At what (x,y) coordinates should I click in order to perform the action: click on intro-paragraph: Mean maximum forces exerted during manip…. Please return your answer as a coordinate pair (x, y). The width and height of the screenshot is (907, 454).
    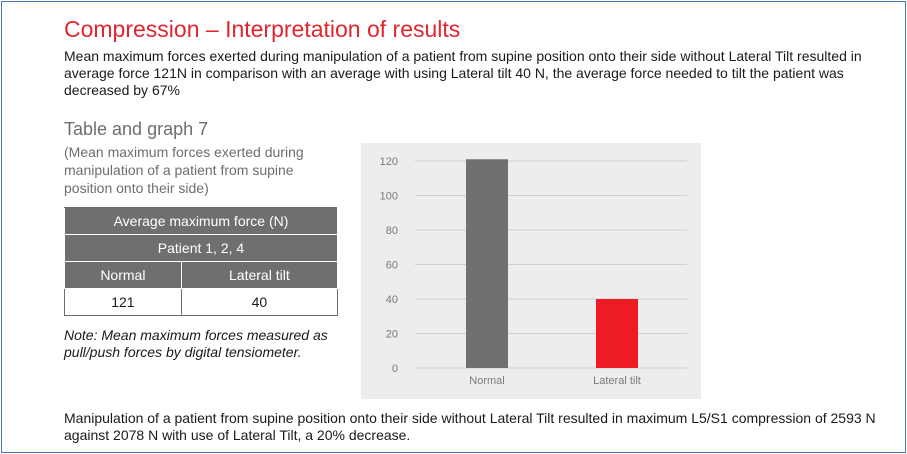
    Looking at the image, I should click on (463, 73).